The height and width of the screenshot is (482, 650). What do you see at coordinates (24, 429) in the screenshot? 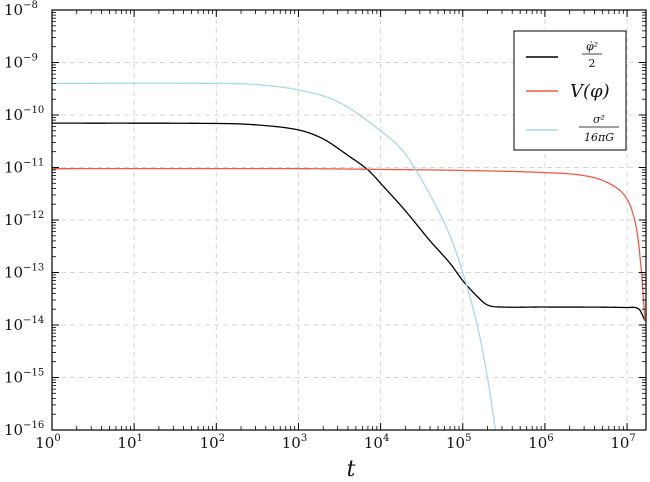
I see `y-tick-label: 10⁻¹⁶` at bounding box center [24, 429].